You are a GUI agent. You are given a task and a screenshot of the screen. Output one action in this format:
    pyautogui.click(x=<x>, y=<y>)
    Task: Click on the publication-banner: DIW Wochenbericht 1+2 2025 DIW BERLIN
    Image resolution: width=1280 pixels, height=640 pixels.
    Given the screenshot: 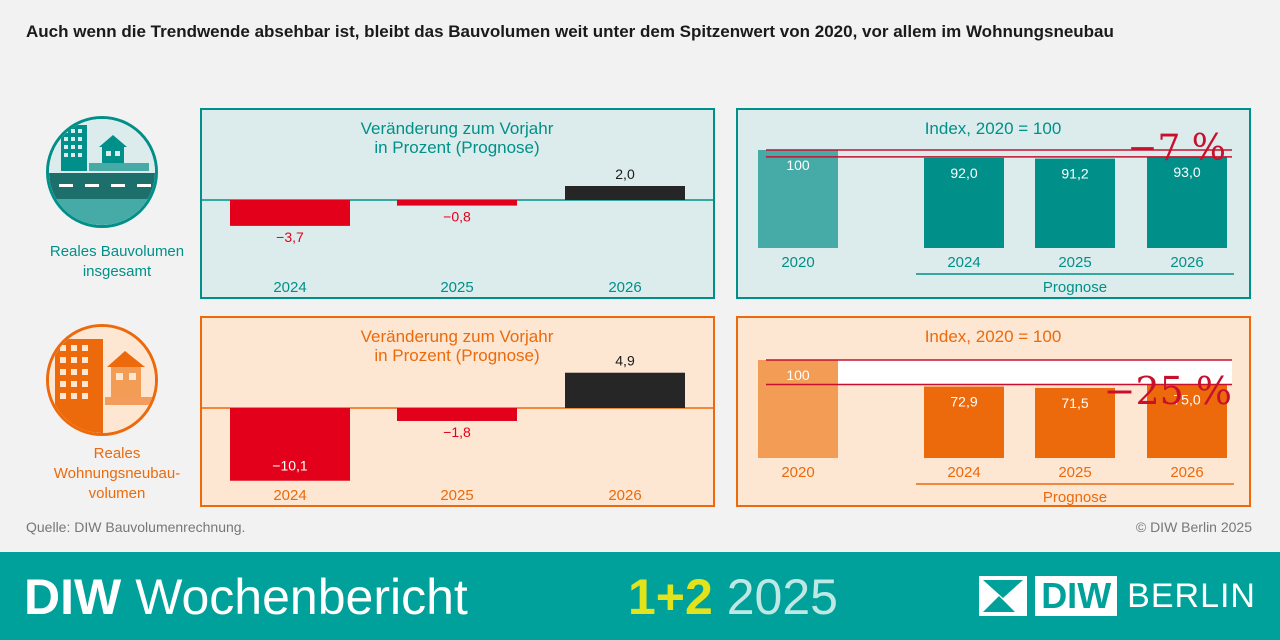 What is the action you would take?
    pyautogui.click(x=640, y=596)
    